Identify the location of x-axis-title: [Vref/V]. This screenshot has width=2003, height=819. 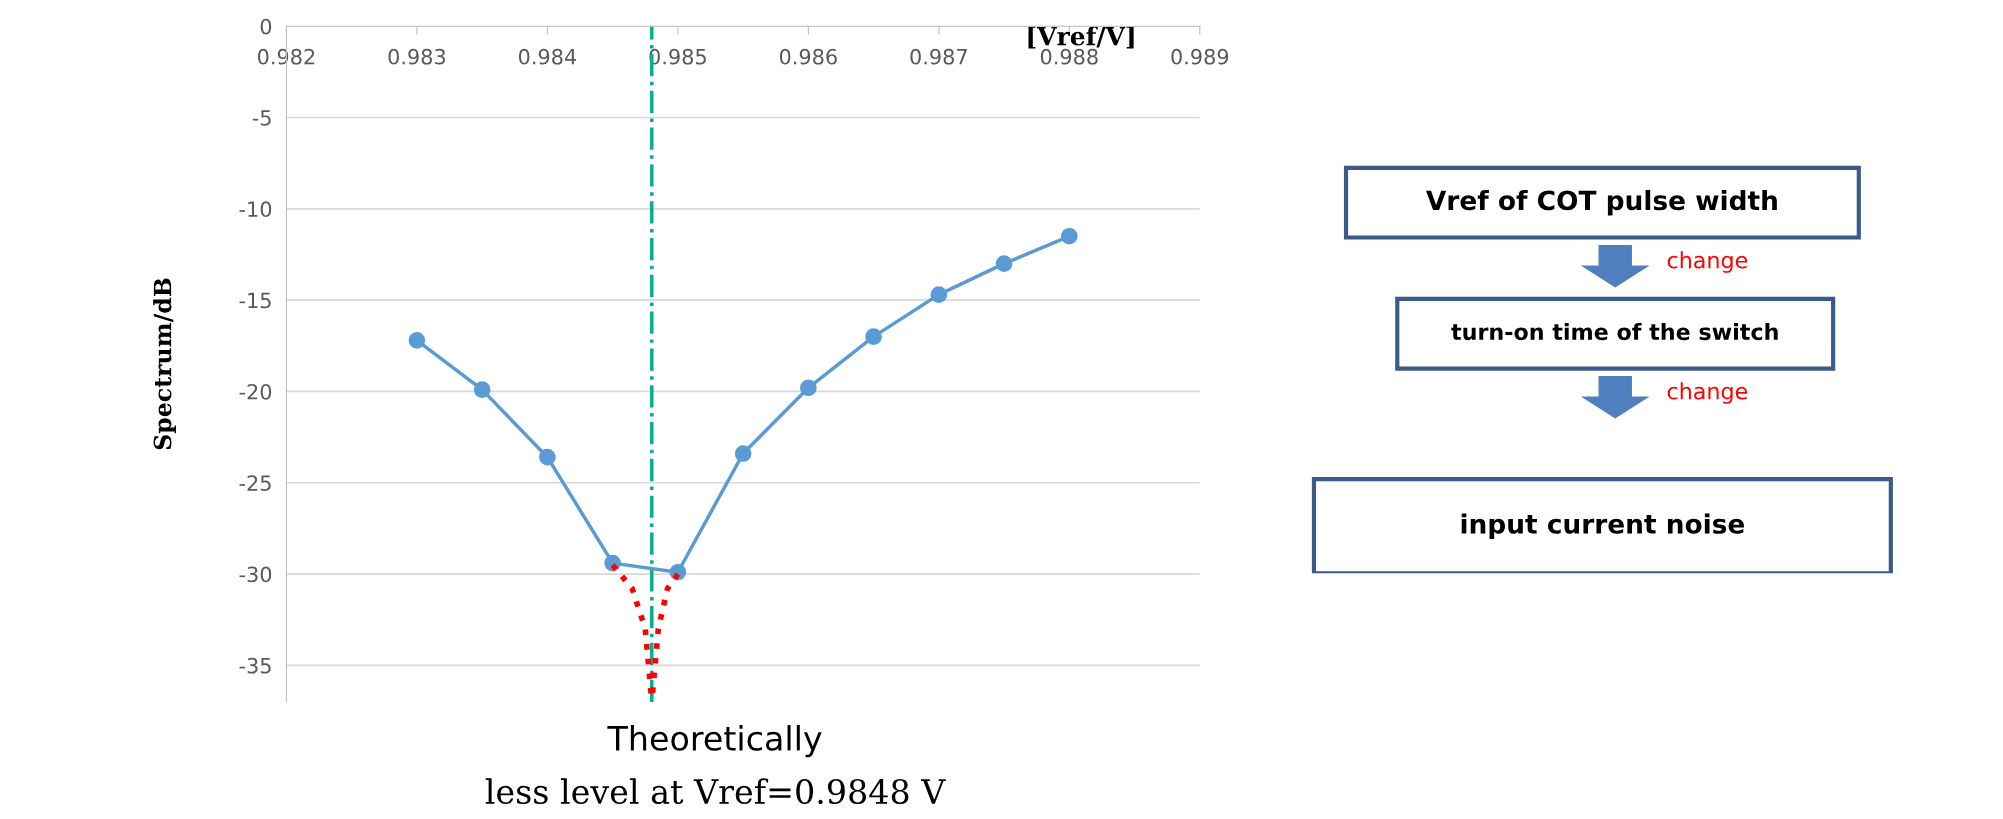
(1081, 37).